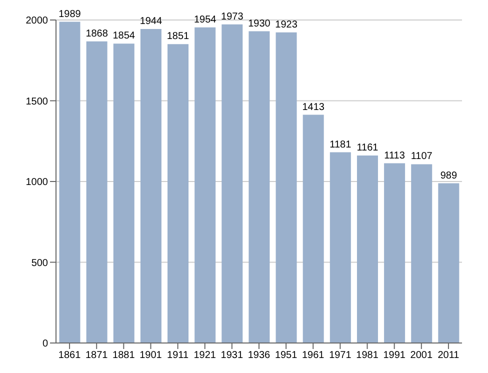  I want to click on x-tick-label: 1871, so click(96, 356).